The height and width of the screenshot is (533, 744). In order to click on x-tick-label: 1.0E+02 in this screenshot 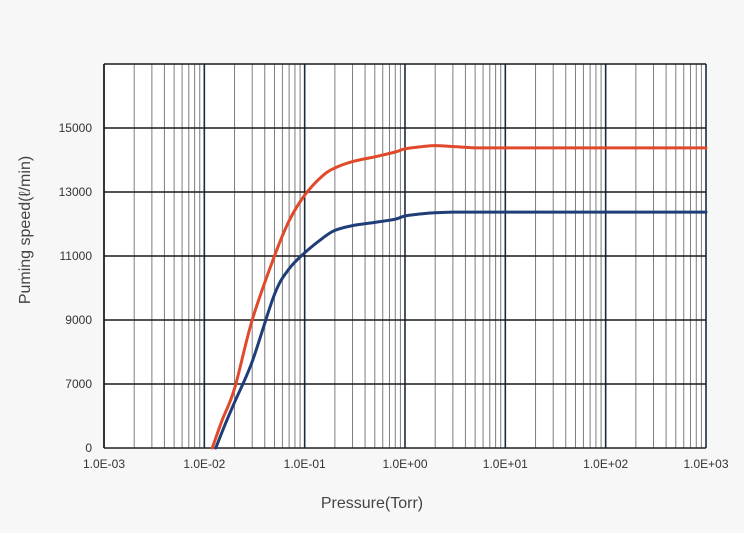, I will do `click(605, 464)`.